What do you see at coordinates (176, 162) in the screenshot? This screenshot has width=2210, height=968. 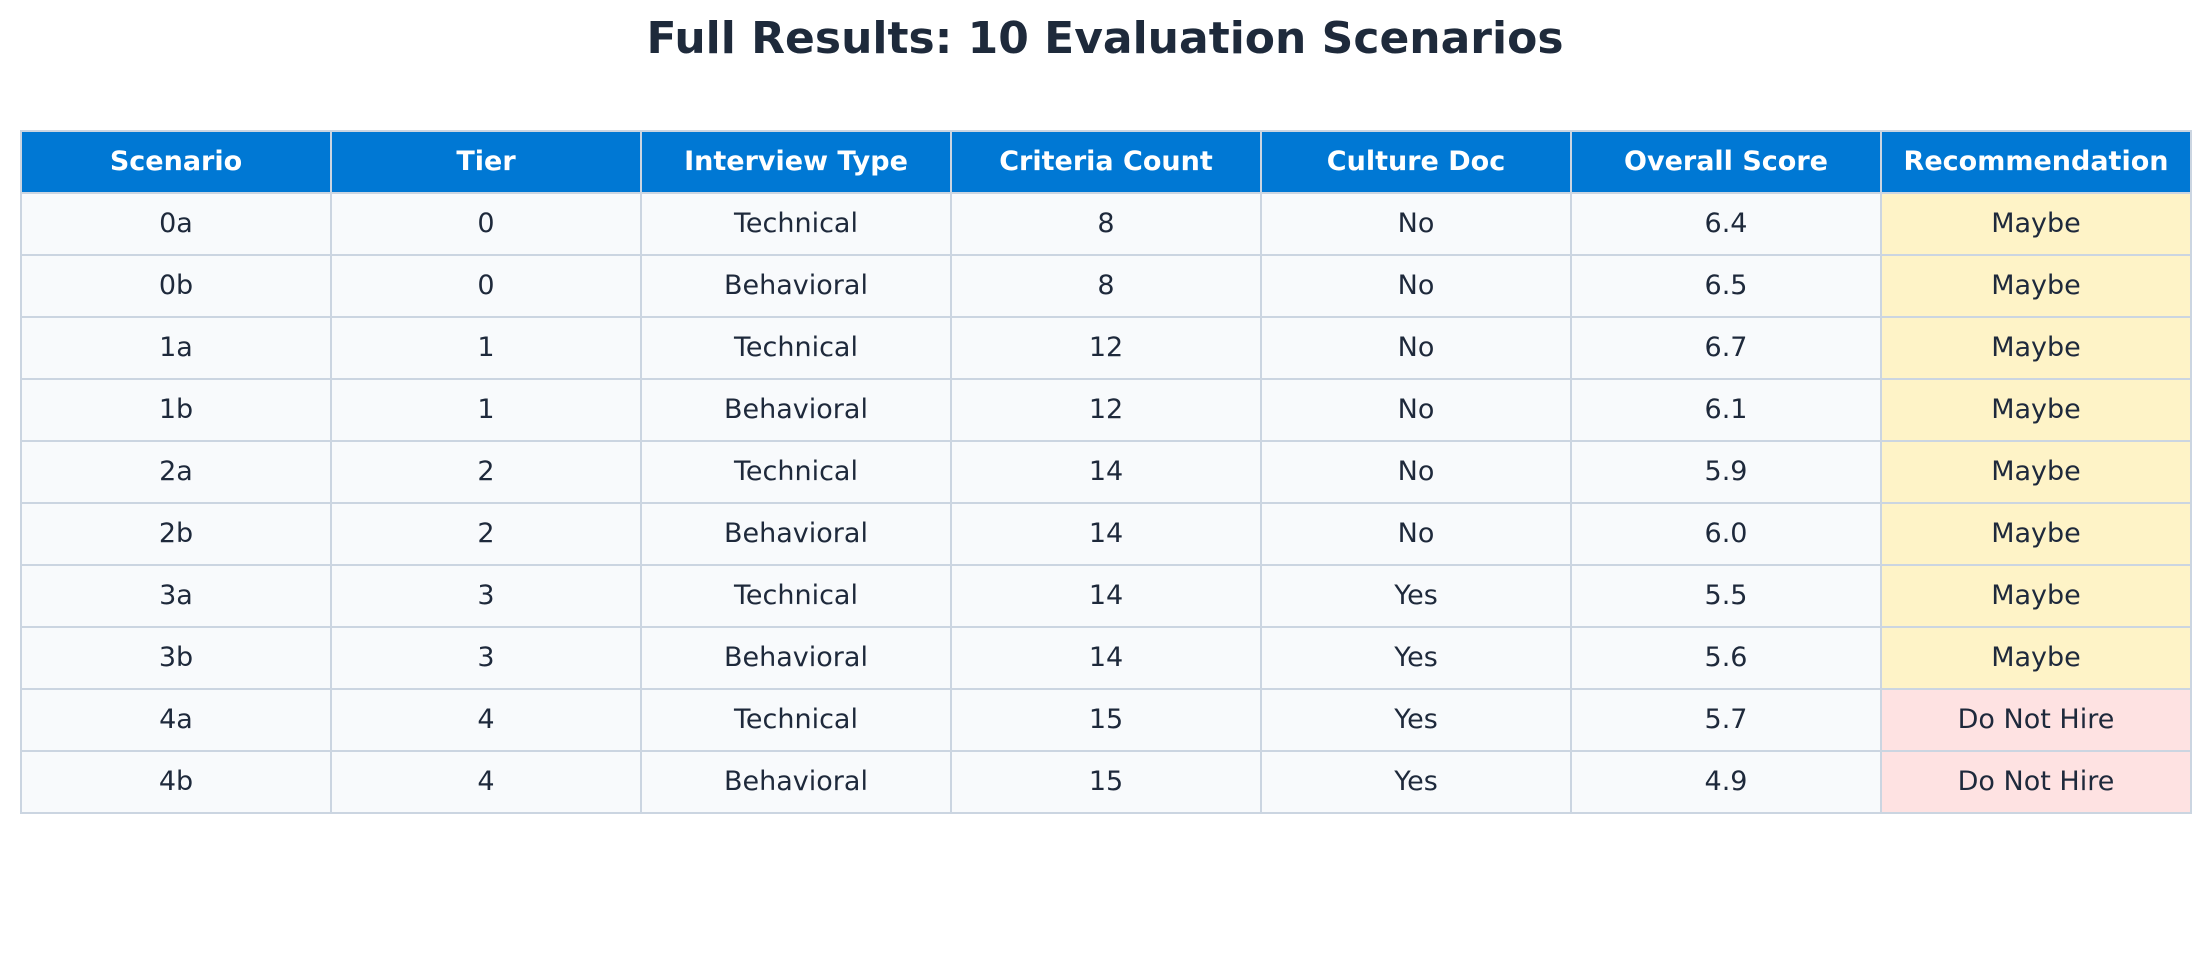 I see `header-scenario: Scenario` at bounding box center [176, 162].